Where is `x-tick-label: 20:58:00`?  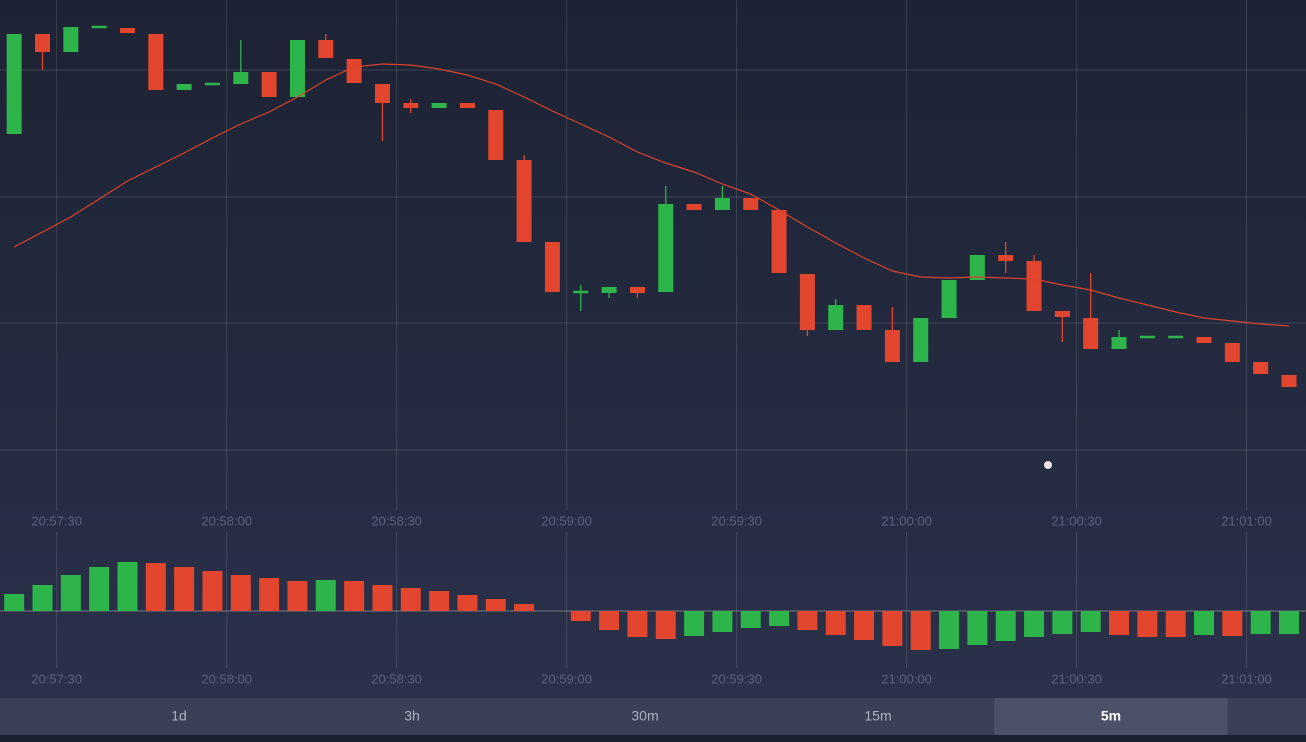 x-tick-label: 20:58:00 is located at coordinates (226, 678).